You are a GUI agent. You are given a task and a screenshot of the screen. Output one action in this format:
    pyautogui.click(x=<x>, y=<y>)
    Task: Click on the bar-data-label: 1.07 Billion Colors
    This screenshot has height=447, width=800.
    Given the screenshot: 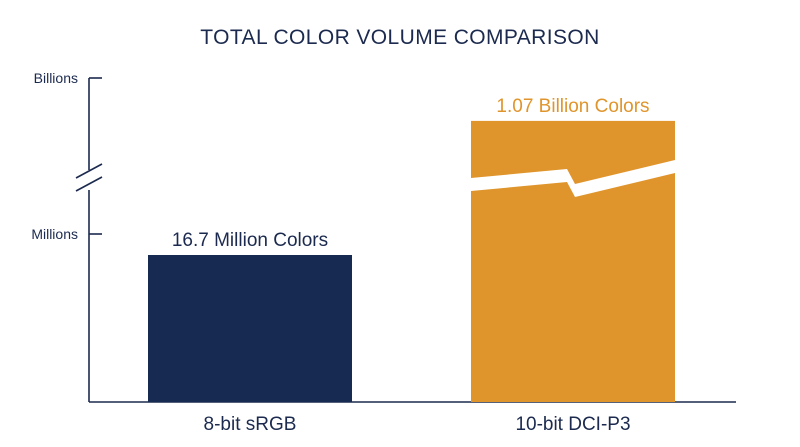 What is the action you would take?
    pyautogui.click(x=572, y=106)
    